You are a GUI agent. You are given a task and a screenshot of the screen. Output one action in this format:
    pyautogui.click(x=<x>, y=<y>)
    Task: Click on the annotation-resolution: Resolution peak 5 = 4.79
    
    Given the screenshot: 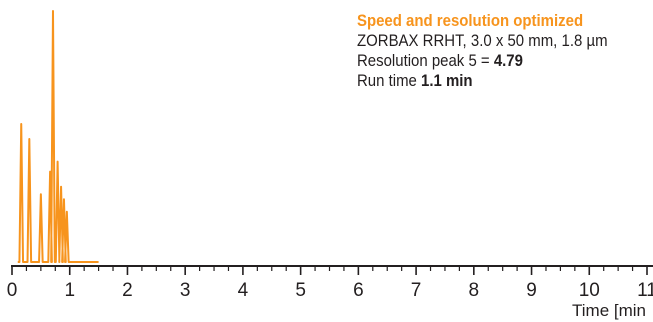 What is the action you would take?
    pyautogui.click(x=482, y=61)
    